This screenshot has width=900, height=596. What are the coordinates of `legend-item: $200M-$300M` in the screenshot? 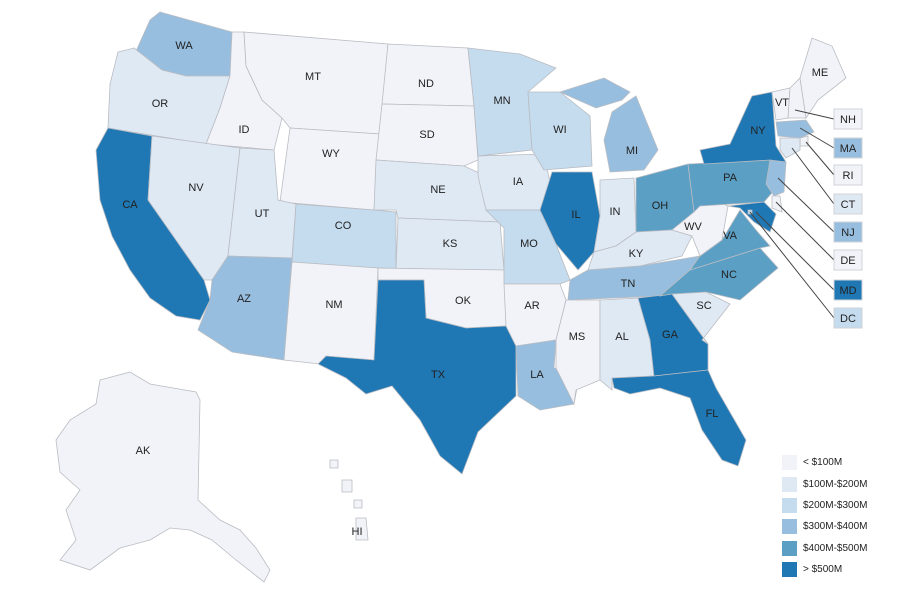 It's located at (838, 505).